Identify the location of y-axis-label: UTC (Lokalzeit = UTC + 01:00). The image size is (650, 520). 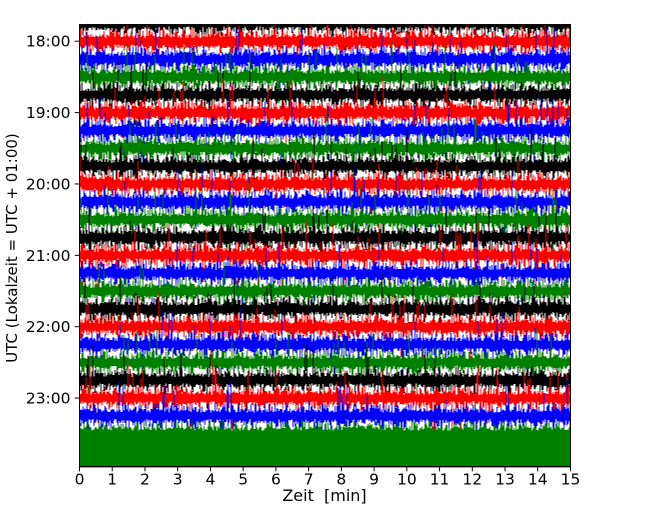
(12, 248).